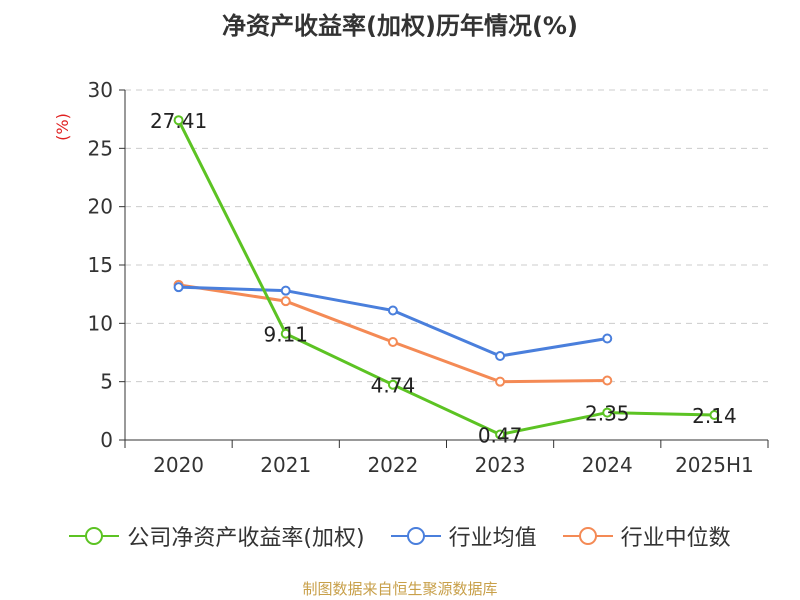 The width and height of the screenshot is (800, 600). I want to click on y-tick-label: 5, so click(106, 382).